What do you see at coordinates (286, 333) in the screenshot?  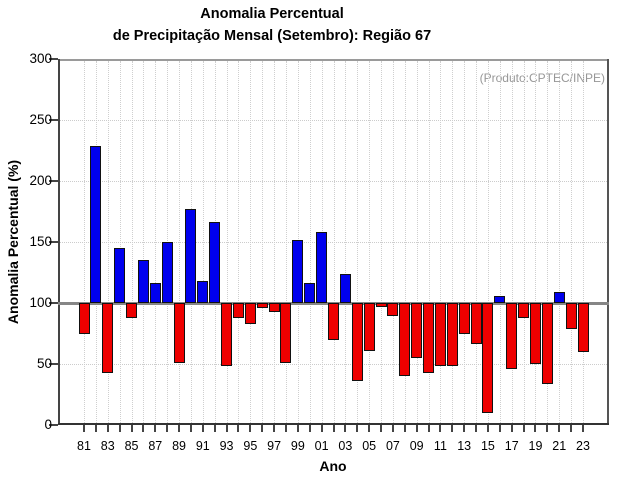 I see `bar-1998` at bounding box center [286, 333].